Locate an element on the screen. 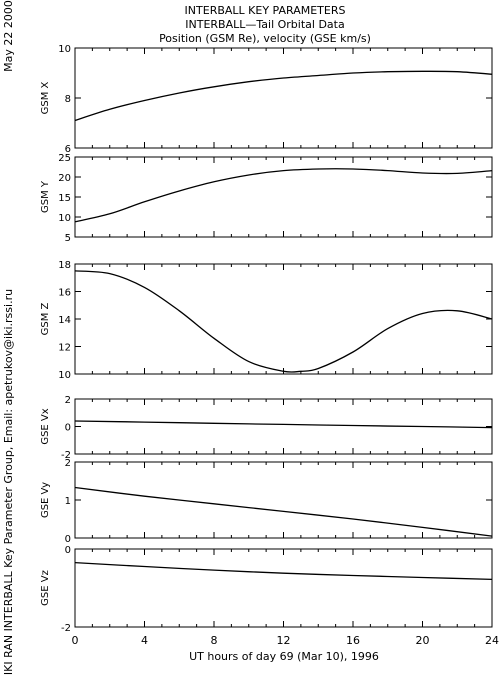 The height and width of the screenshot is (688, 504). panel-4: -2 0 2 GSE Vx is located at coordinates (266, 428).